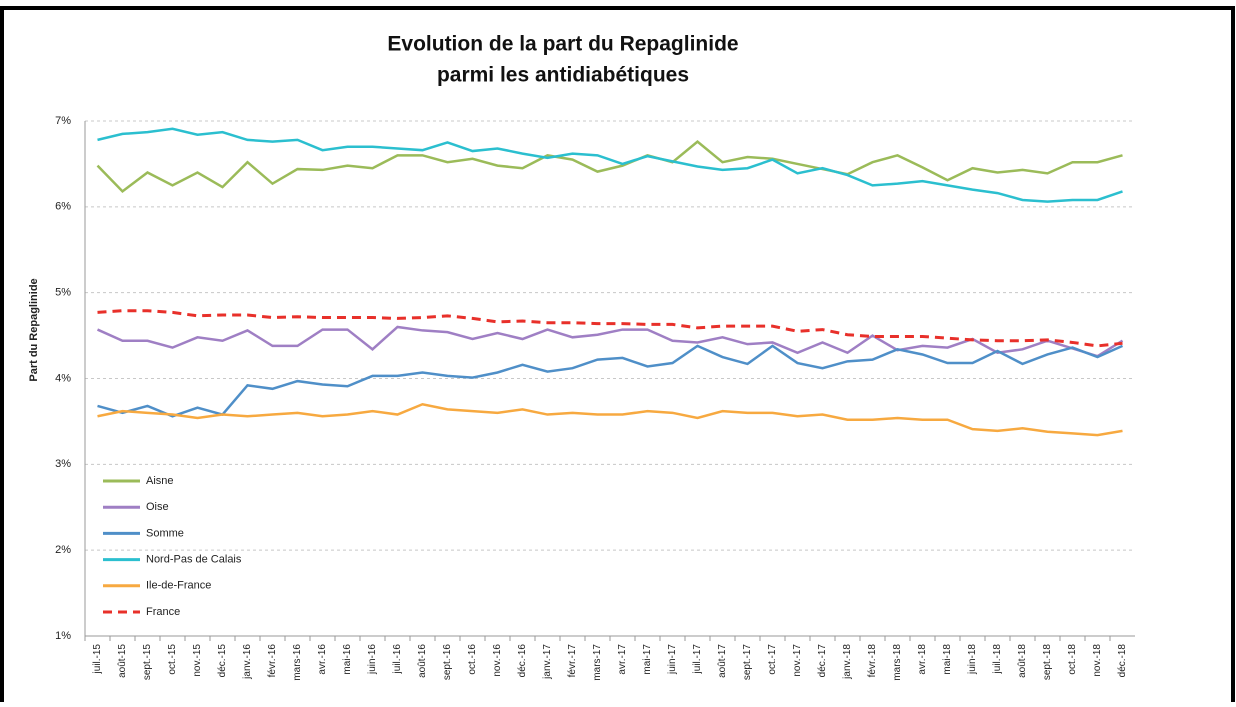 This screenshot has height=707, width=1236. I want to click on x-tick-label: févr.-18, so click(872, 661).